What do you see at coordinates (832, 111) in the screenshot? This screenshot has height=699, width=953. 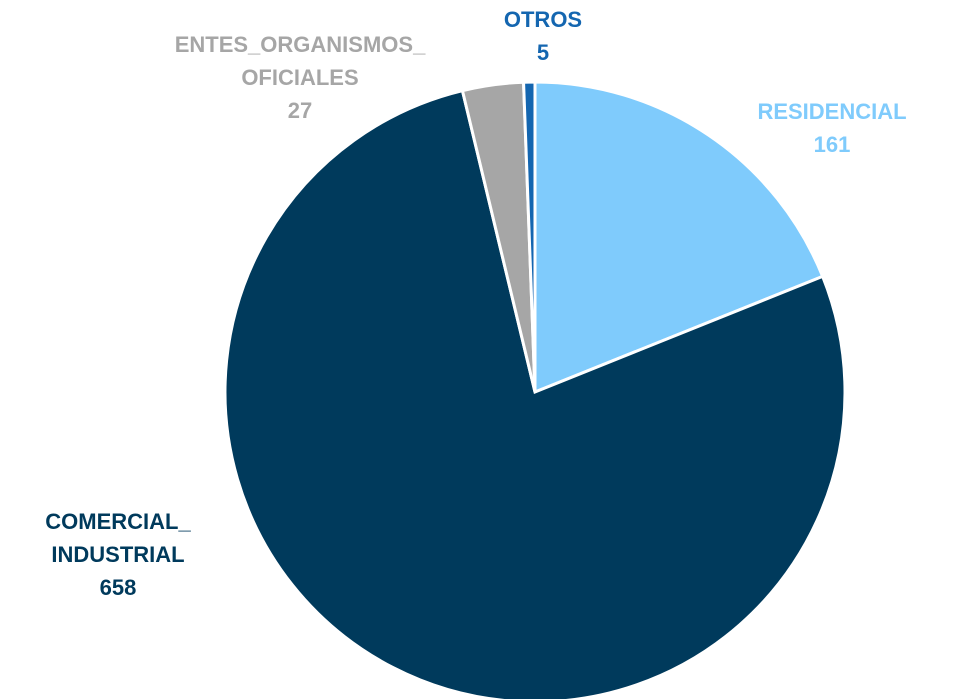 I see `category-label: RESIDENCIAL` at bounding box center [832, 111].